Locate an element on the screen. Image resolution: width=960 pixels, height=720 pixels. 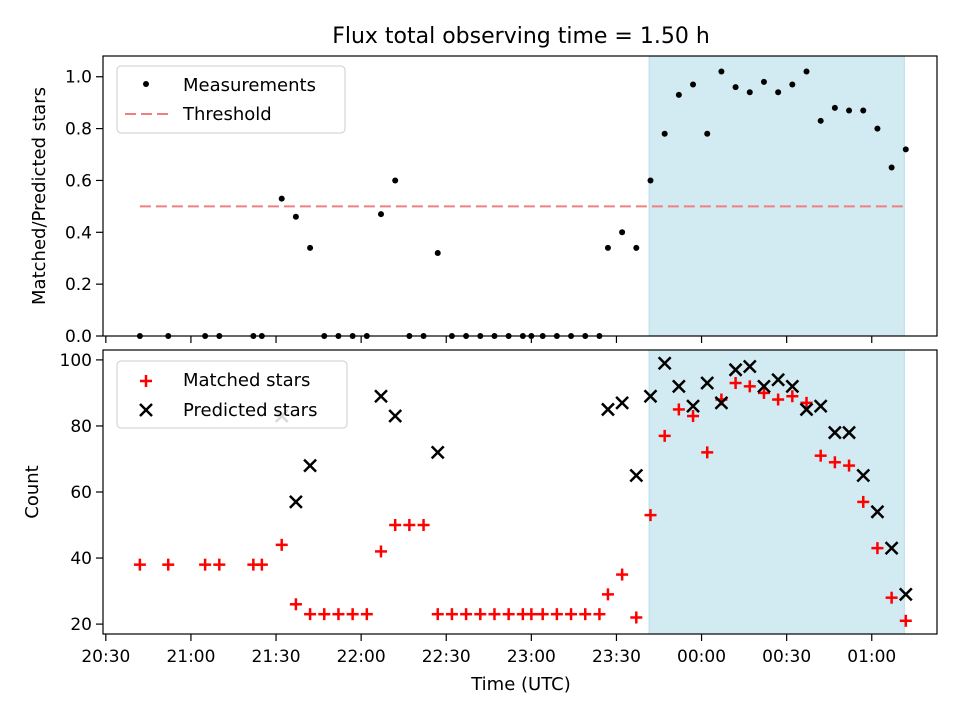
x-tick-label: 22:00 is located at coordinates (361, 657).